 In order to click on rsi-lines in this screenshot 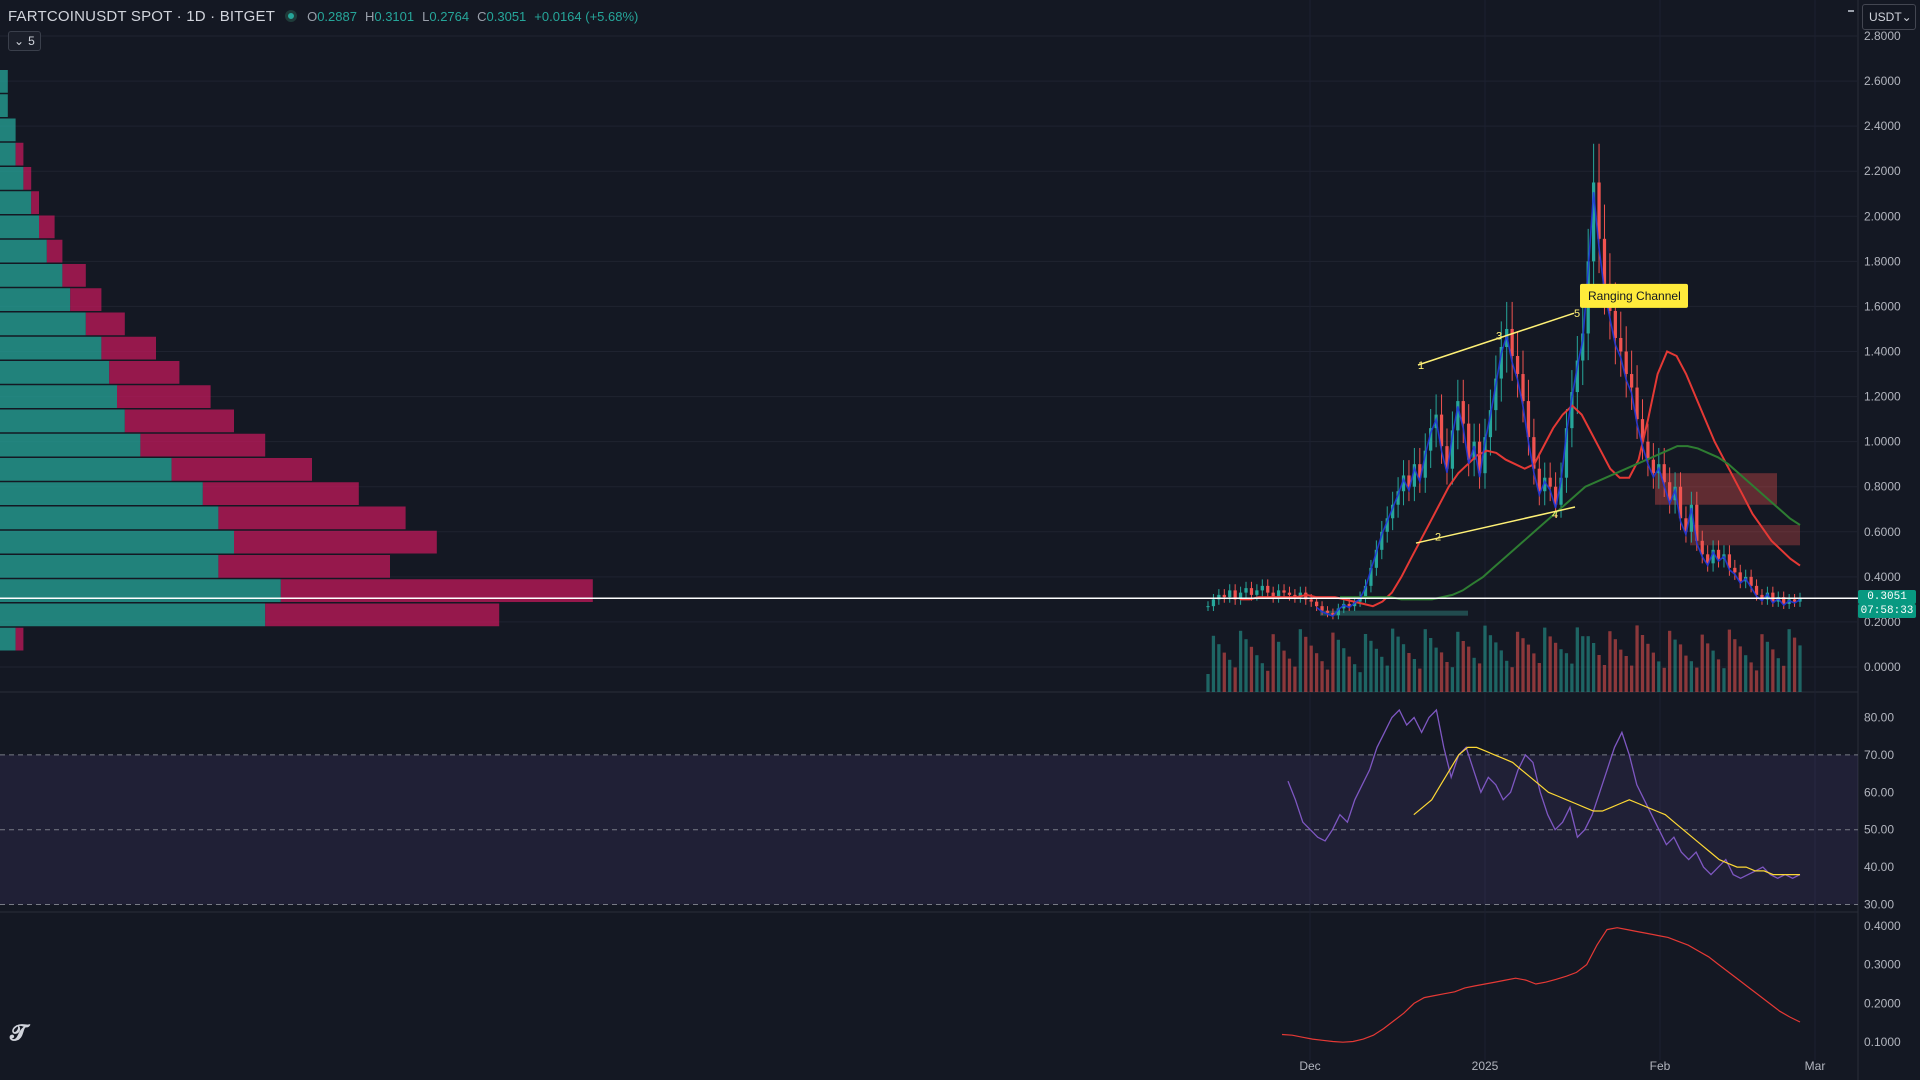, I will do `click(1544, 794)`.